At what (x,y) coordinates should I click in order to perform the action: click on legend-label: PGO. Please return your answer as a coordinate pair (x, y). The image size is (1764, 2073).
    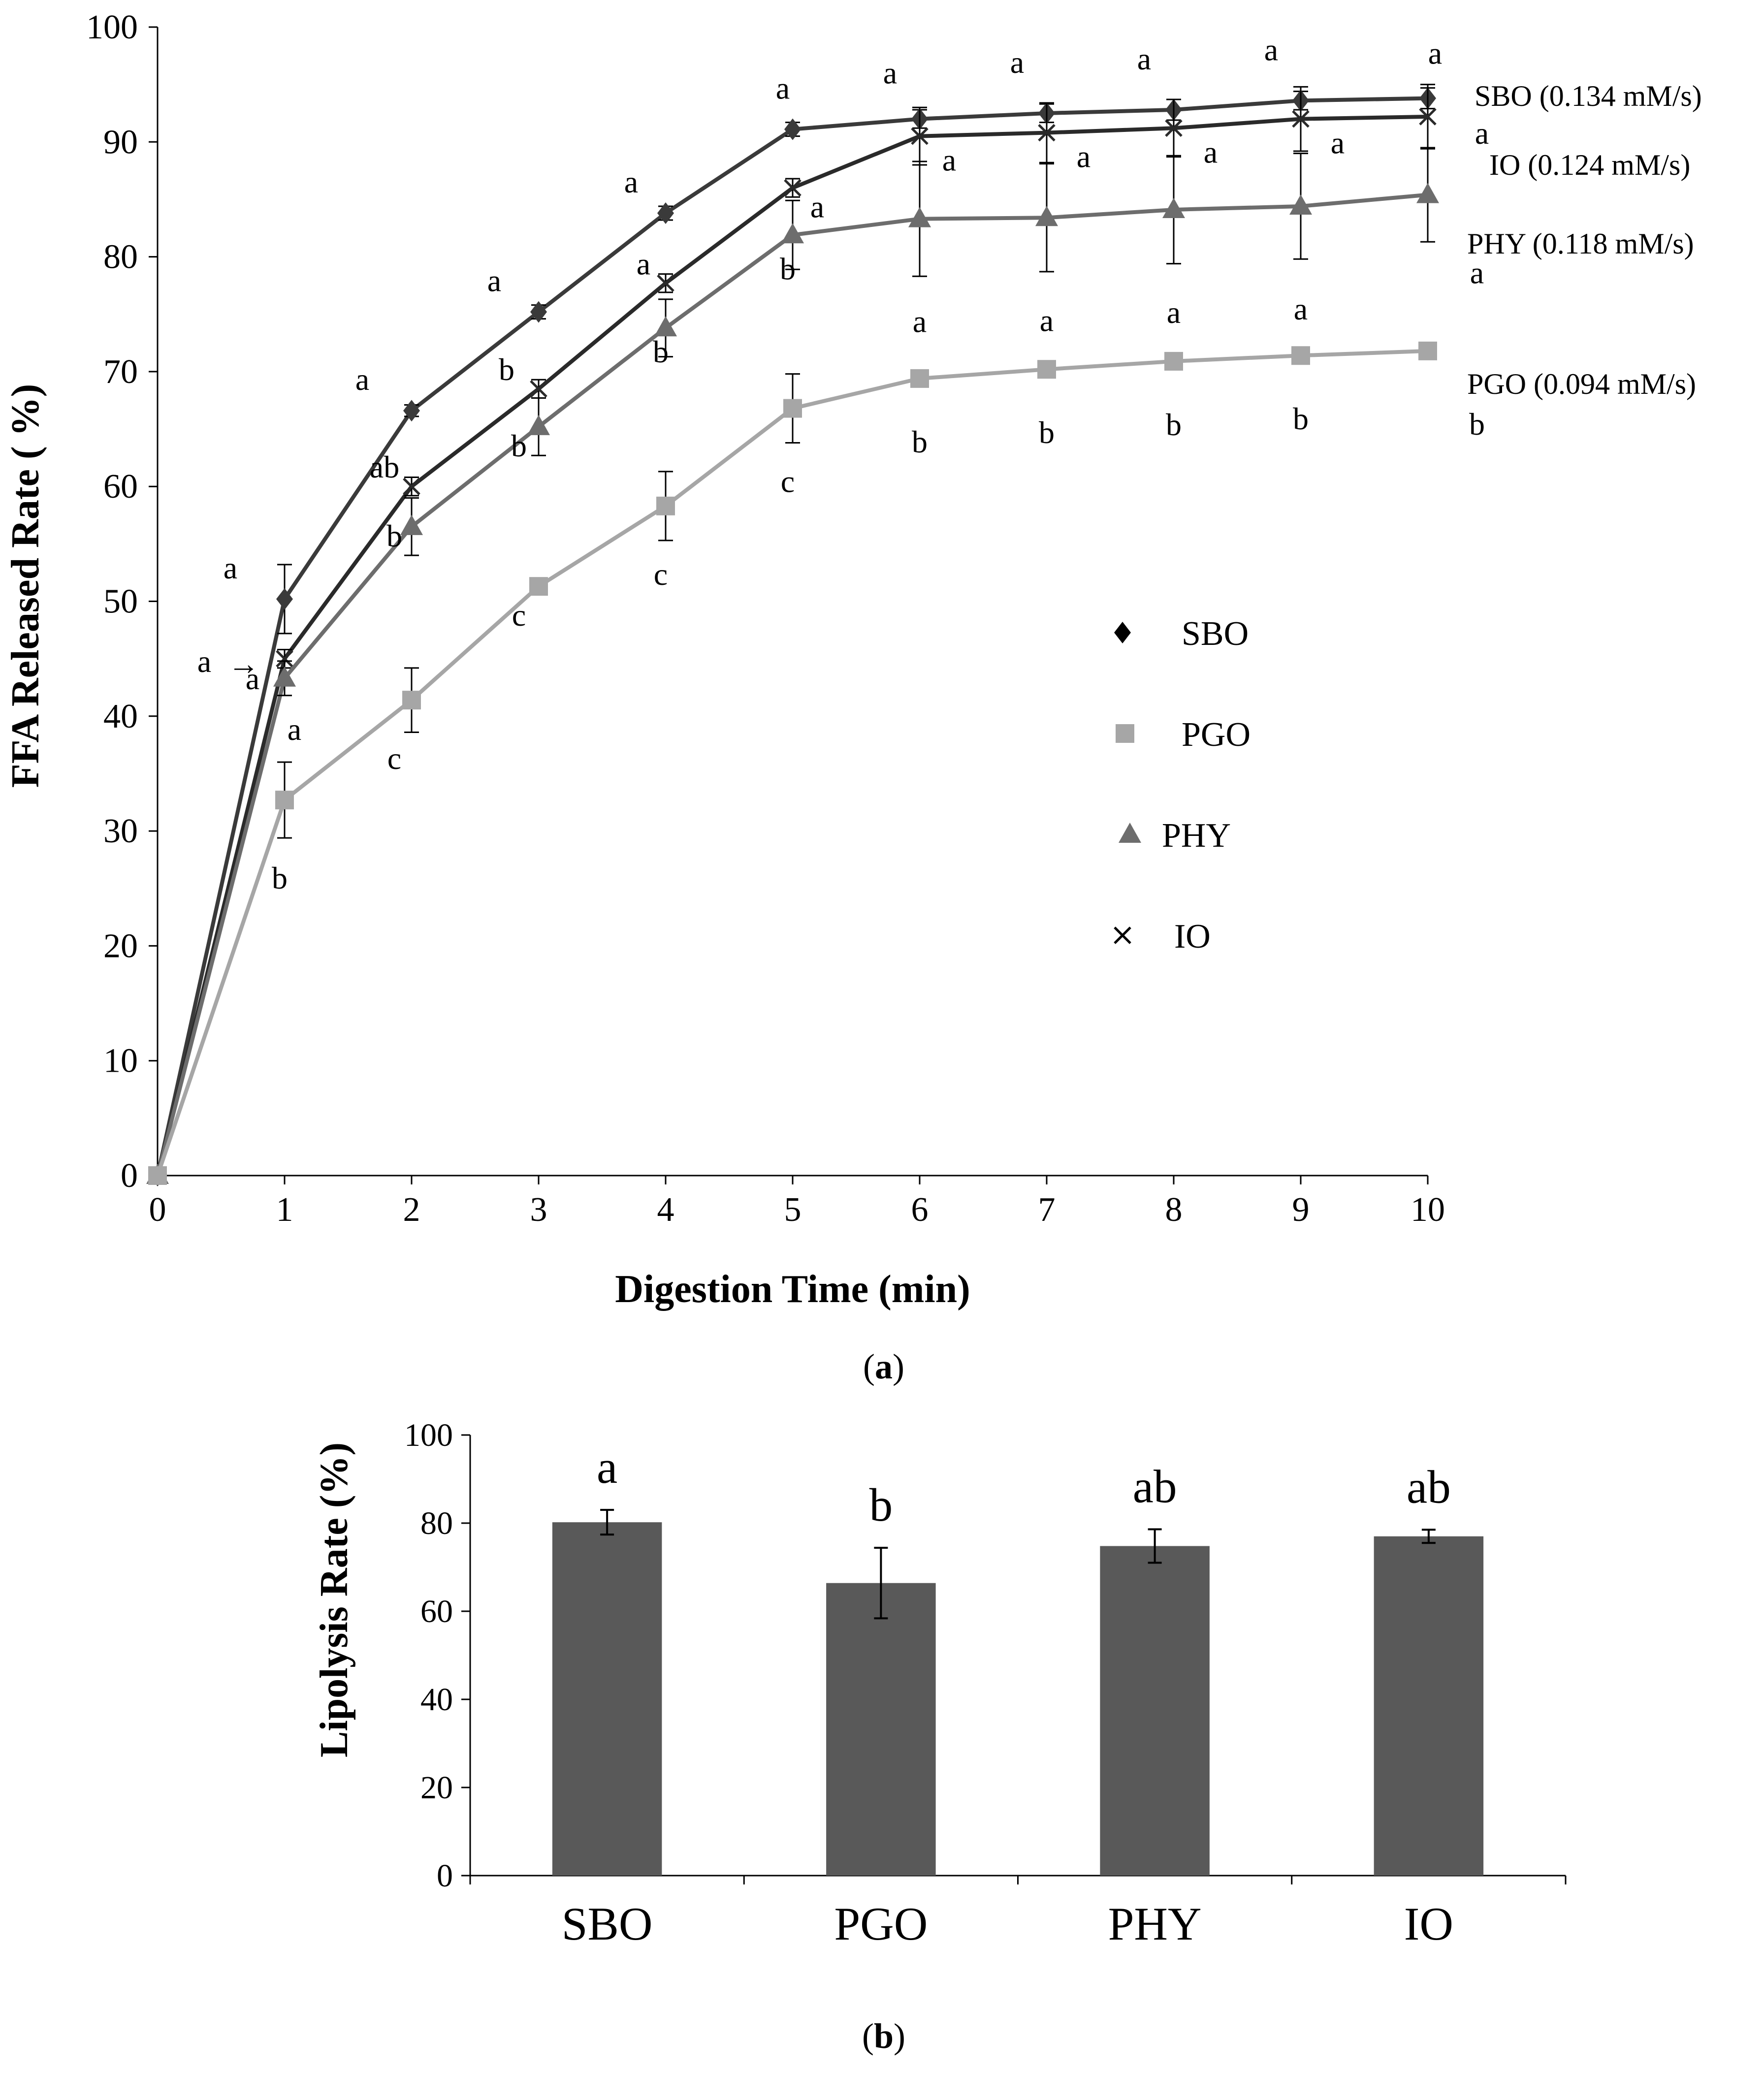
    Looking at the image, I should click on (1216, 735).